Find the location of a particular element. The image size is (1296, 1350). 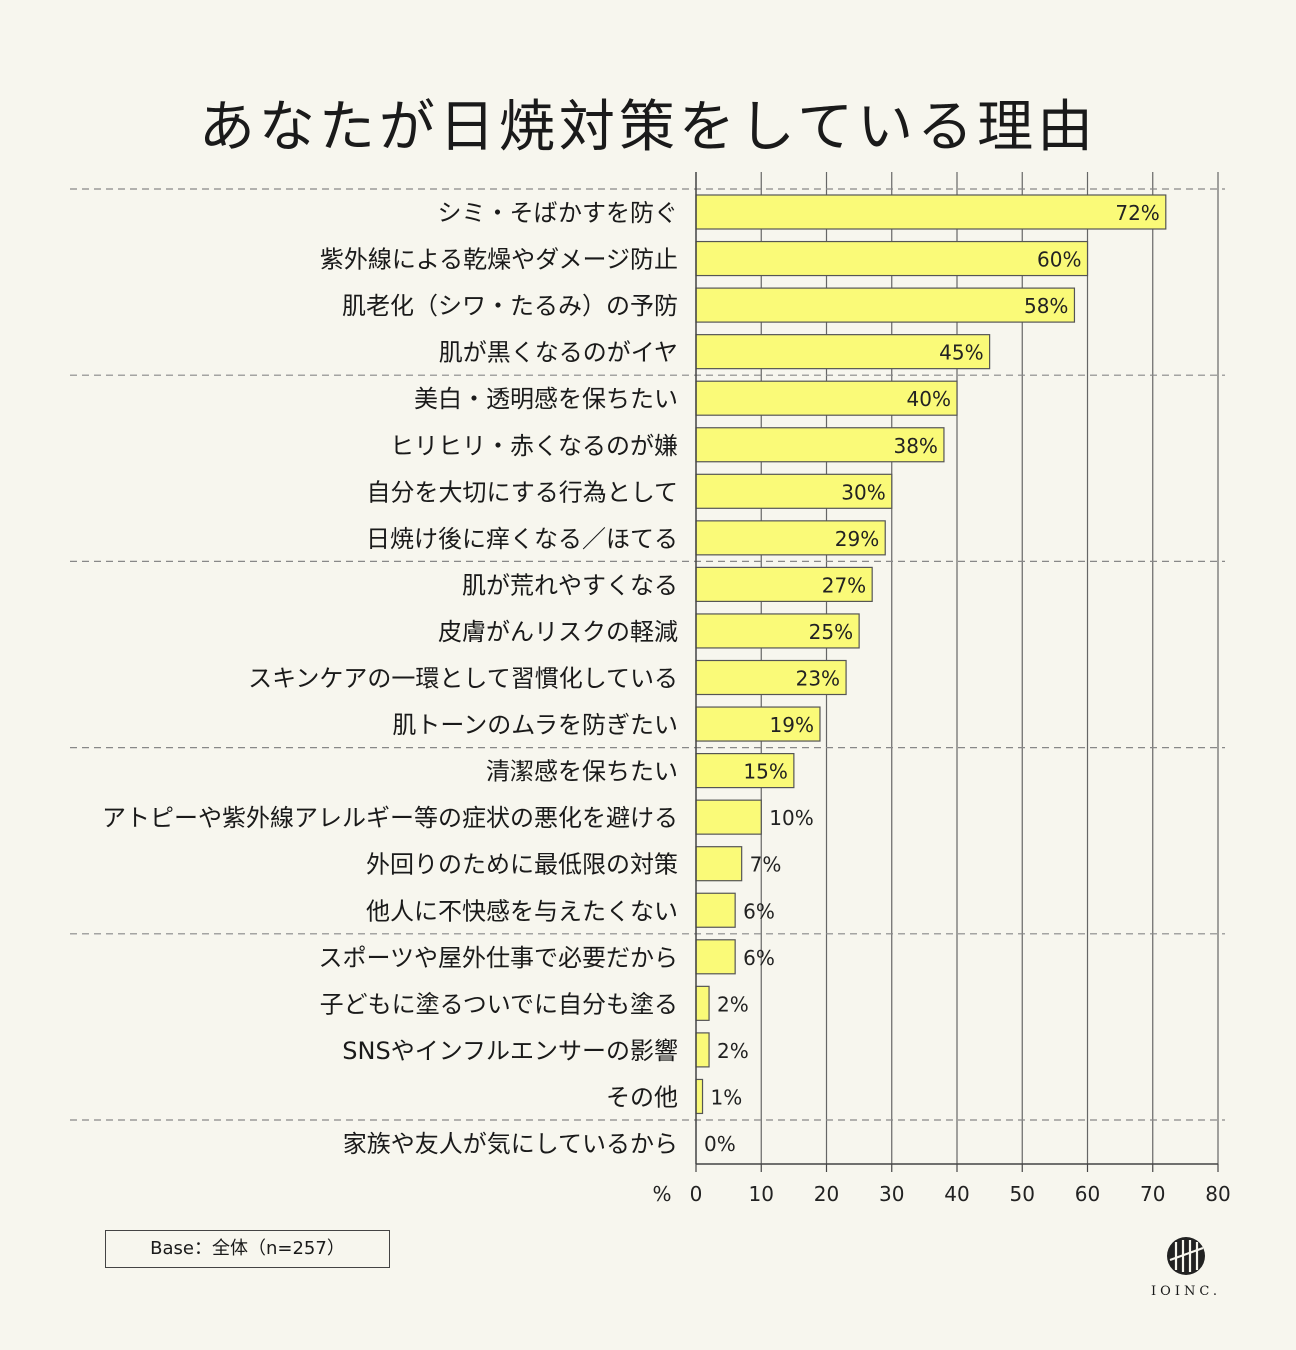

value-label: 40% is located at coordinates (929, 399).